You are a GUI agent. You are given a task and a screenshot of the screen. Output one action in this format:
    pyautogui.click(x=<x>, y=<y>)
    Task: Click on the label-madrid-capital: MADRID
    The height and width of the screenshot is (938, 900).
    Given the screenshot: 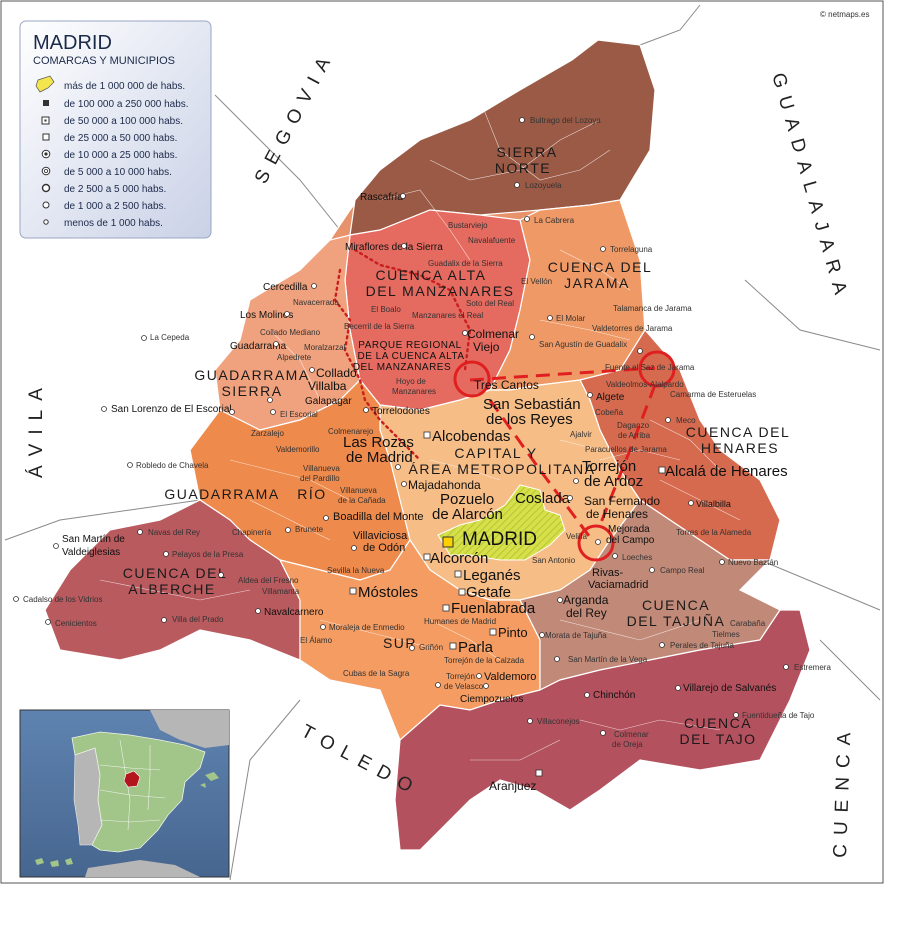 What is the action you would take?
    pyautogui.click(x=499, y=539)
    